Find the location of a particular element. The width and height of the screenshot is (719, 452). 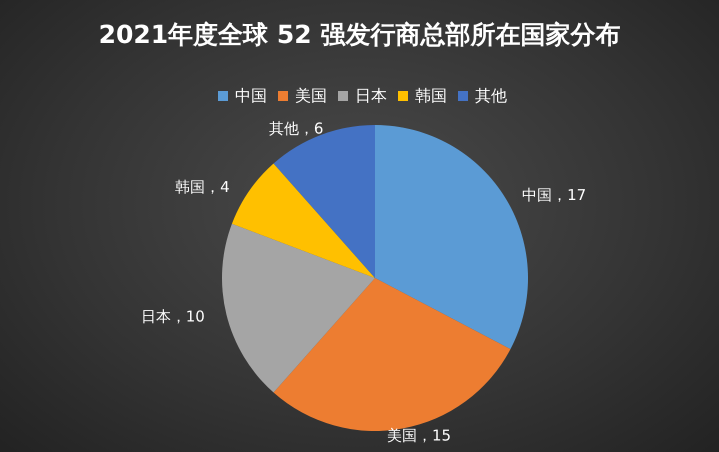

data-label: 其他，6 is located at coordinates (296, 128).